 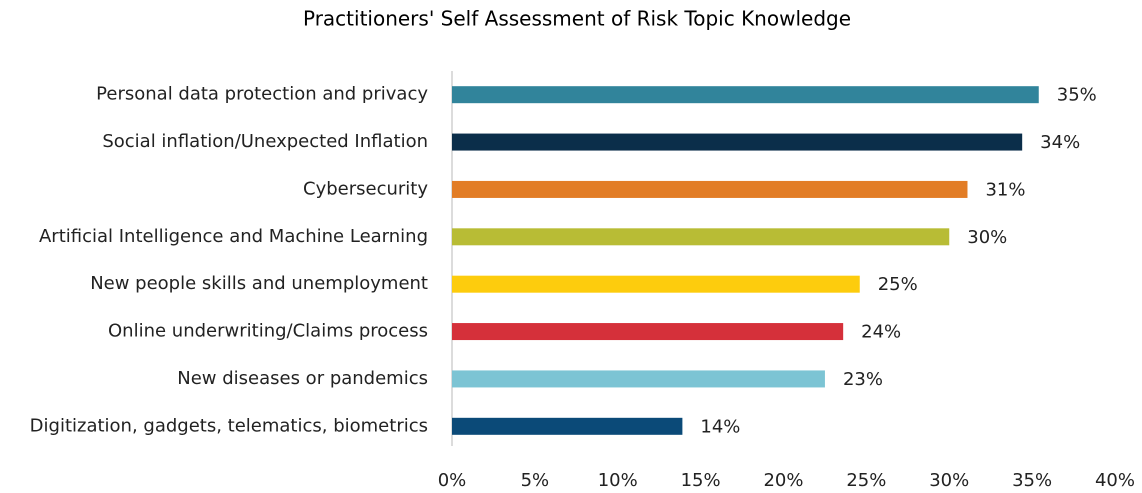 I want to click on data-label: 25%, so click(x=898, y=284).